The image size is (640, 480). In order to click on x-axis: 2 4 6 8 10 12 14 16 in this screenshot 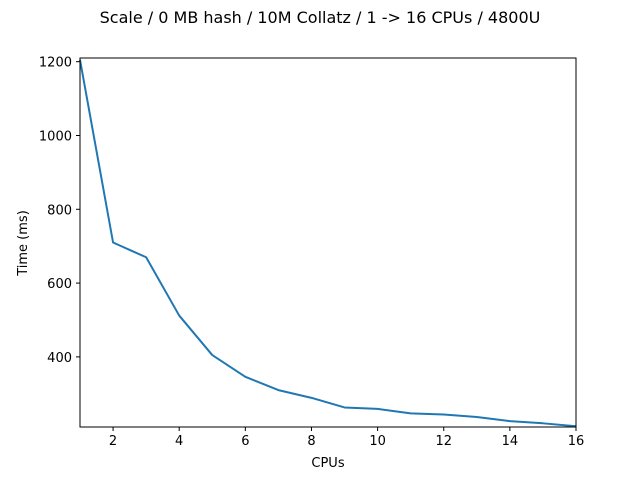, I will do `click(346, 438)`.